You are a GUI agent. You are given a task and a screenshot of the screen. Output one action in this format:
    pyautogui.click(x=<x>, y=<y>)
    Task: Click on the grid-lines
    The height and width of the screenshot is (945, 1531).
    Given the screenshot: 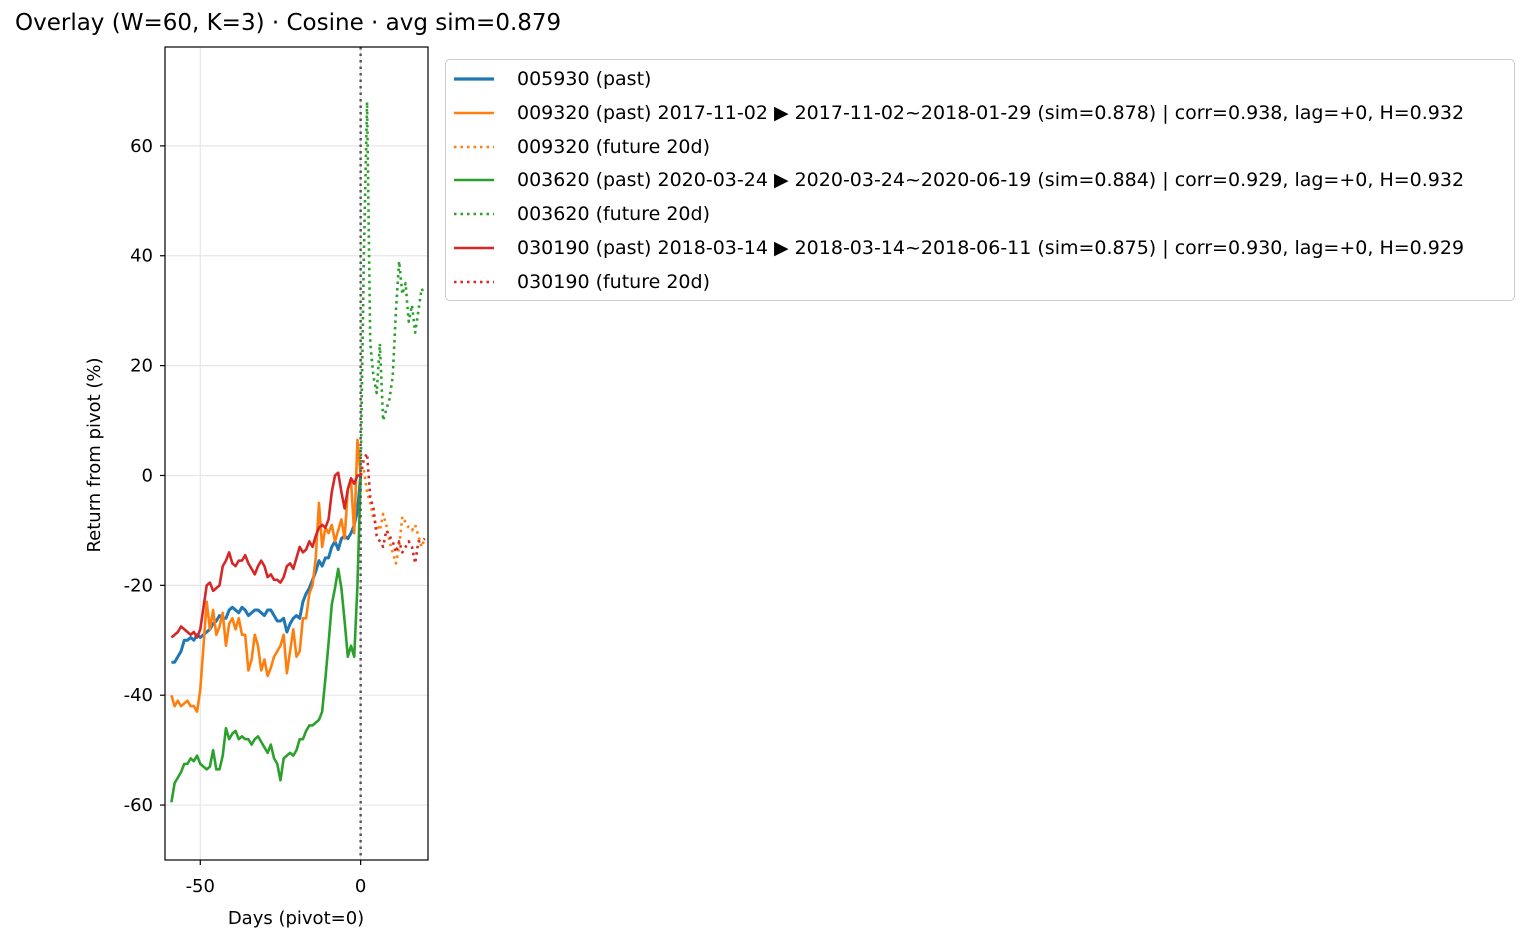 What is the action you would take?
    pyautogui.click(x=296, y=453)
    